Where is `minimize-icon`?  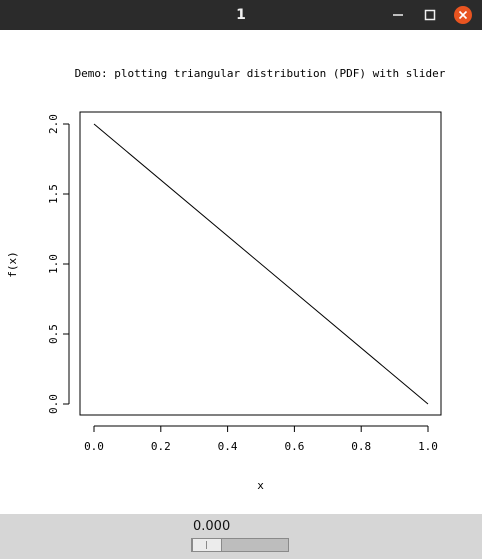 minimize-icon is located at coordinates (398, 15).